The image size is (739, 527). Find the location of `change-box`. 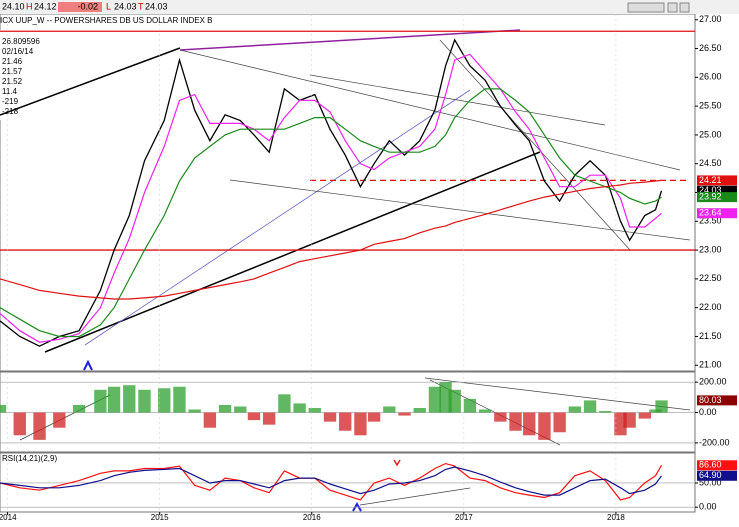

change-box is located at coordinates (80, 7).